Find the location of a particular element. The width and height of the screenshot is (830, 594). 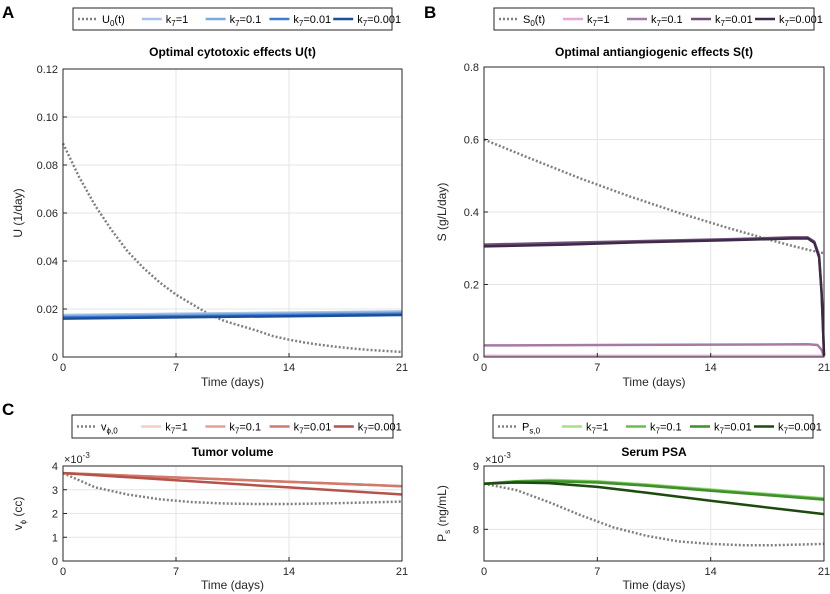

y-axis-label: S (g/L/day) is located at coordinates (442, 212).